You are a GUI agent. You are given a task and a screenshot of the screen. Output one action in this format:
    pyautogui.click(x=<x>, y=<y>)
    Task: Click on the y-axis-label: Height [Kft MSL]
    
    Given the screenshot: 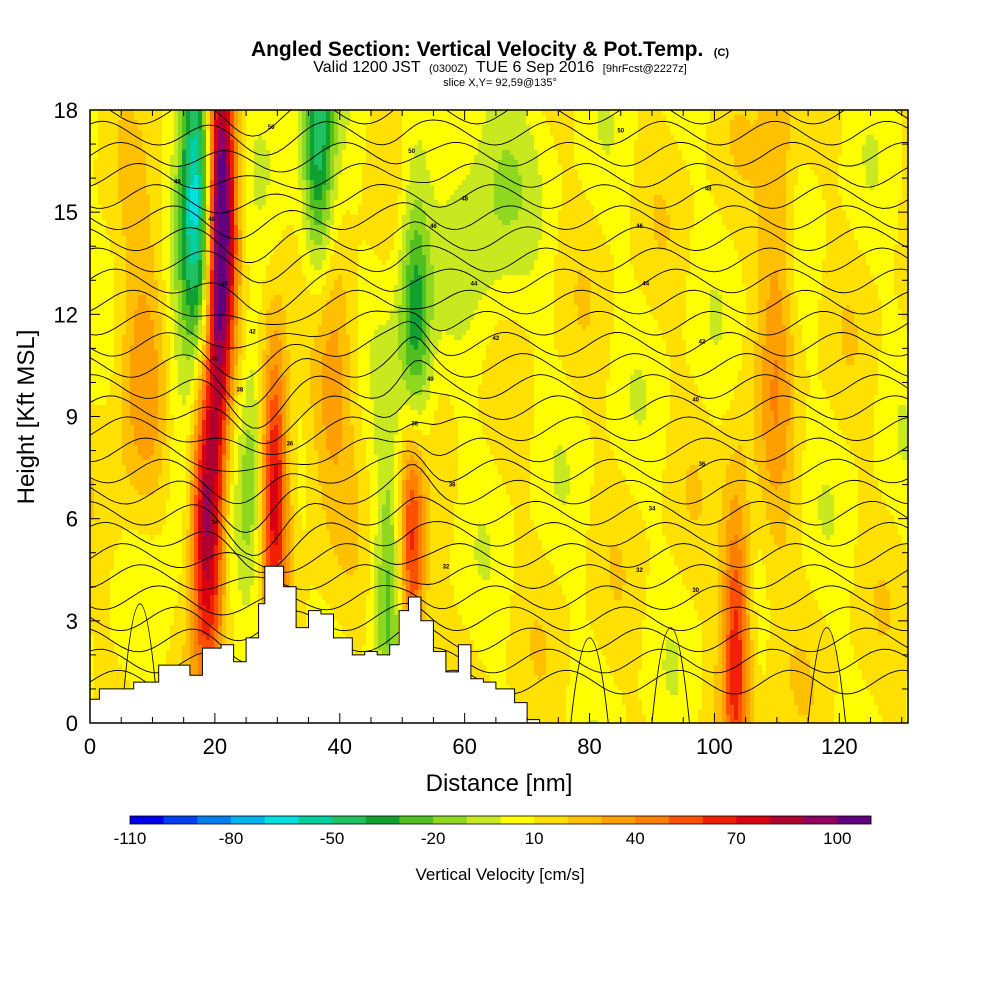 What is the action you would take?
    pyautogui.click(x=26, y=417)
    